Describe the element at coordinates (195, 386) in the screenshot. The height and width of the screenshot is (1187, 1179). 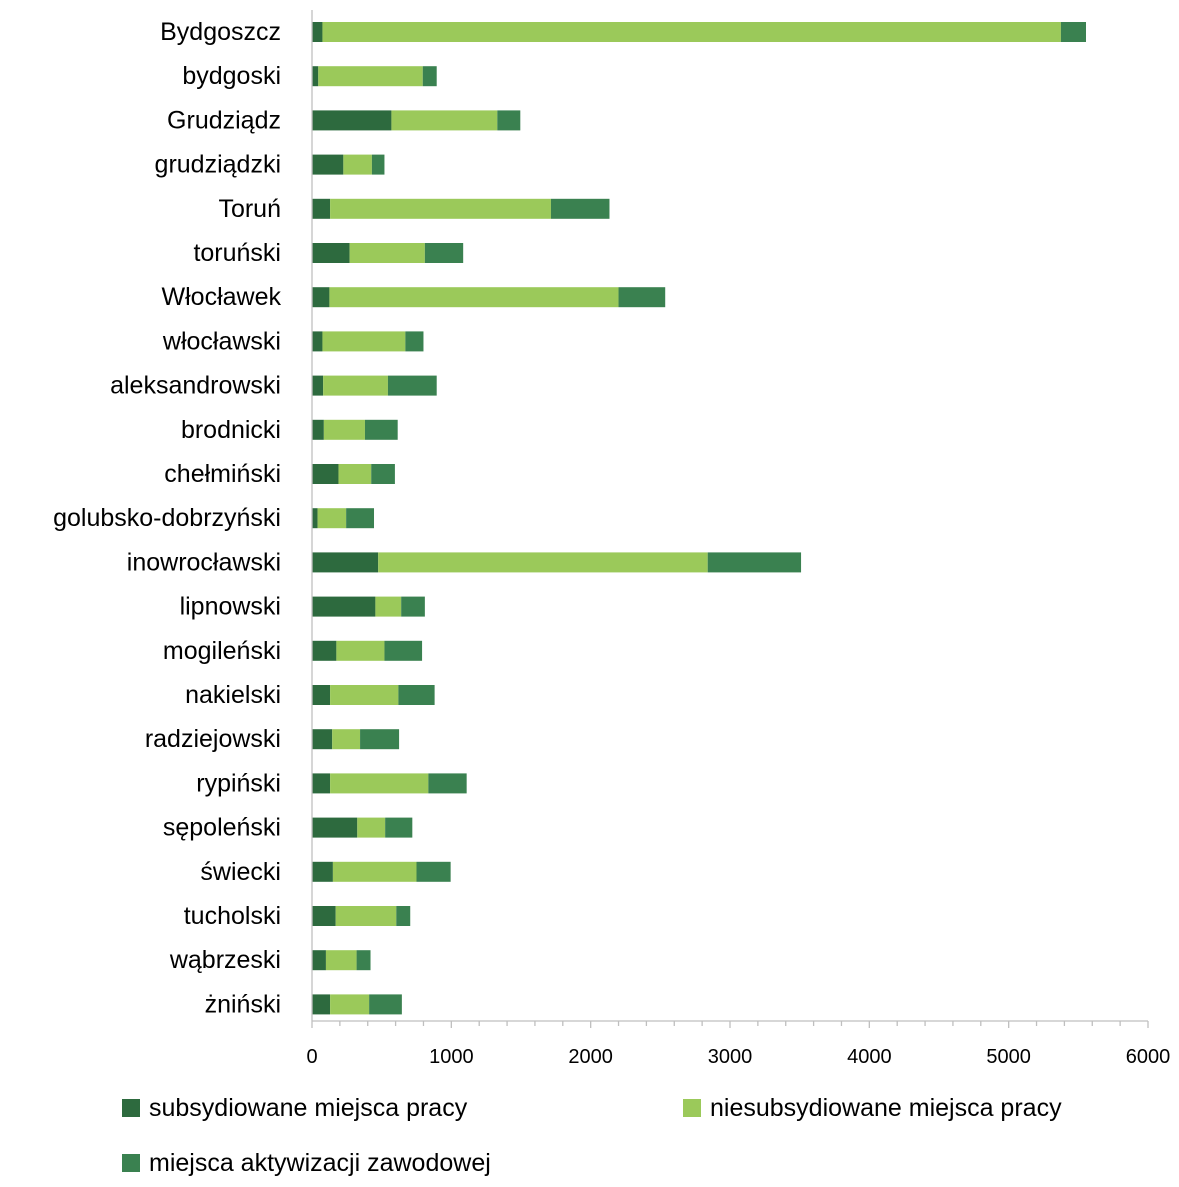
I see `category-label-aleksandrowski: aleksandrowski` at that location.